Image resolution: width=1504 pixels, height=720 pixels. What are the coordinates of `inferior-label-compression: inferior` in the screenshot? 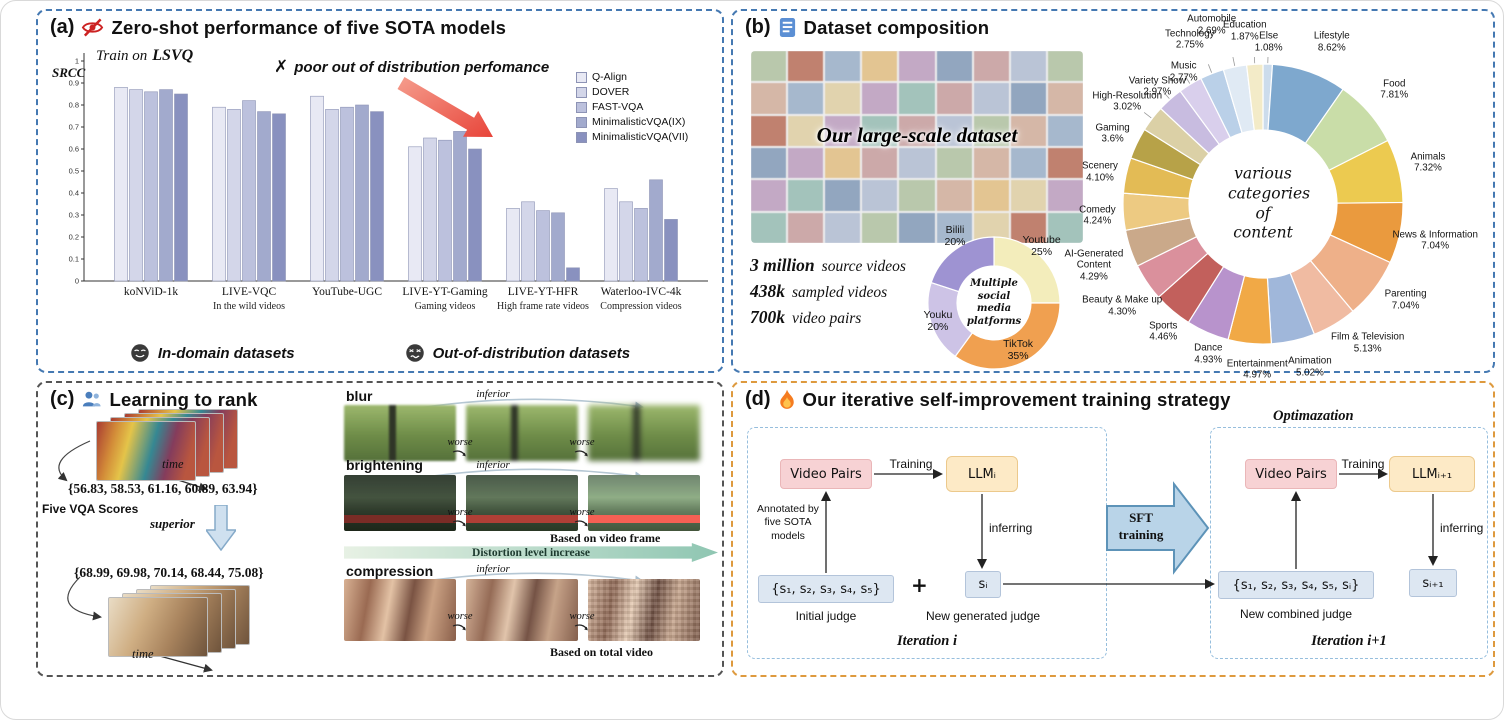 It's located at (493, 569).